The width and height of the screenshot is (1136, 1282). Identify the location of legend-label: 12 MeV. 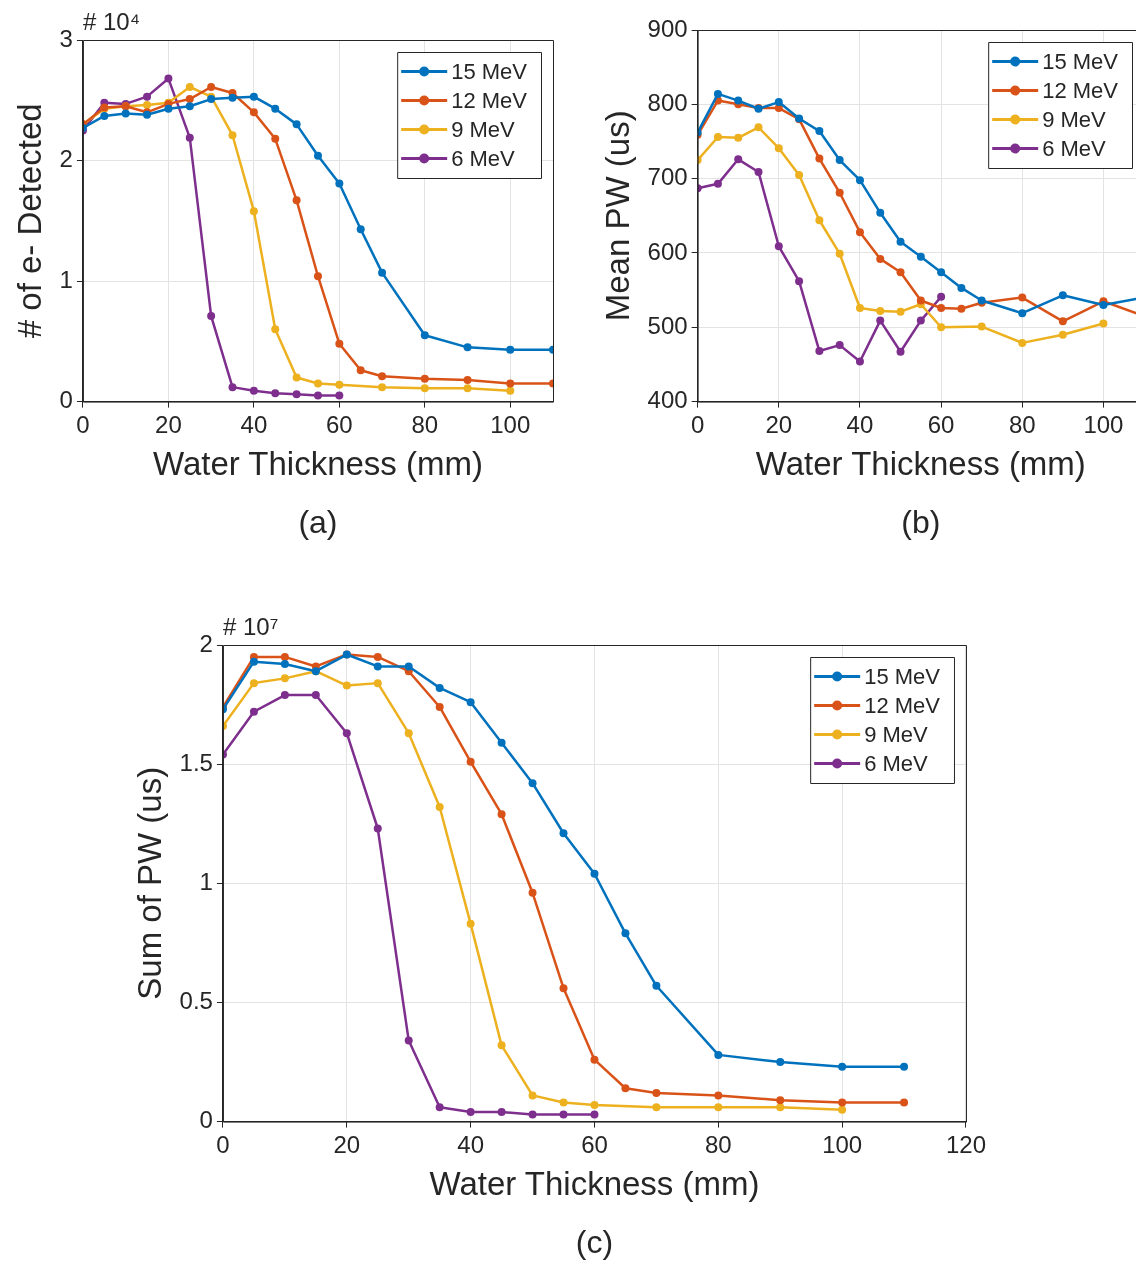
(1080, 90).